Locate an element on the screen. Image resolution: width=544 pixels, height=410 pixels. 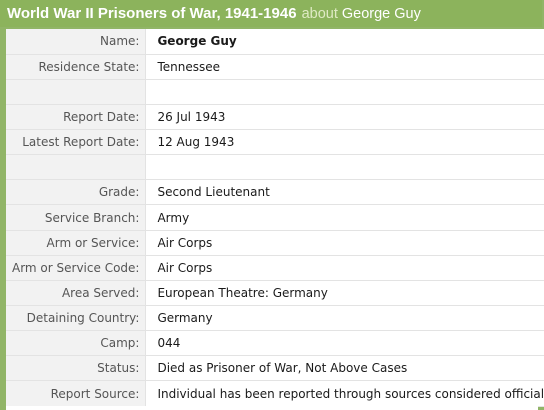
row-label: Latest Report Date: is located at coordinates (76, 142).